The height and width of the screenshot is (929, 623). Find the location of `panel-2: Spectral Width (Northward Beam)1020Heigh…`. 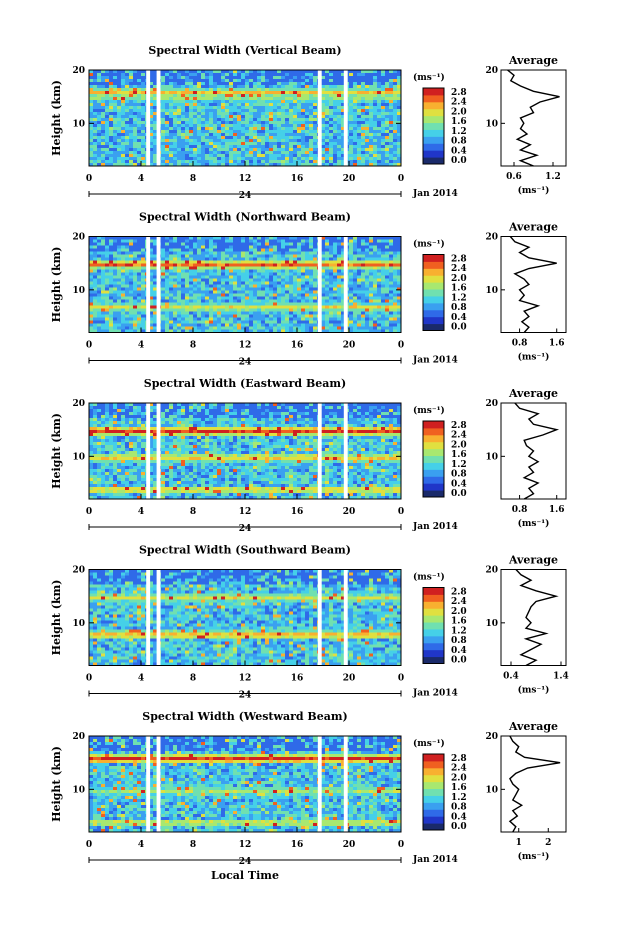

panel-2: Spectral Width (Northward Beam)1020Heigh… is located at coordinates (308, 289).